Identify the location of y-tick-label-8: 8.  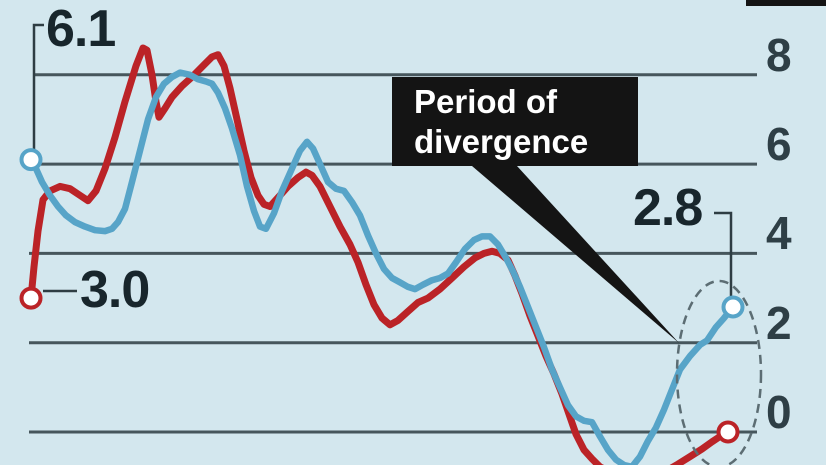
(779, 54).